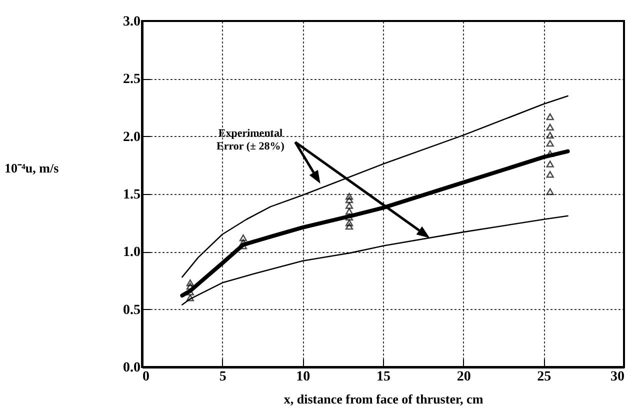  Describe the element at coordinates (303, 377) in the screenshot. I see `x-tick-label: 10` at that location.